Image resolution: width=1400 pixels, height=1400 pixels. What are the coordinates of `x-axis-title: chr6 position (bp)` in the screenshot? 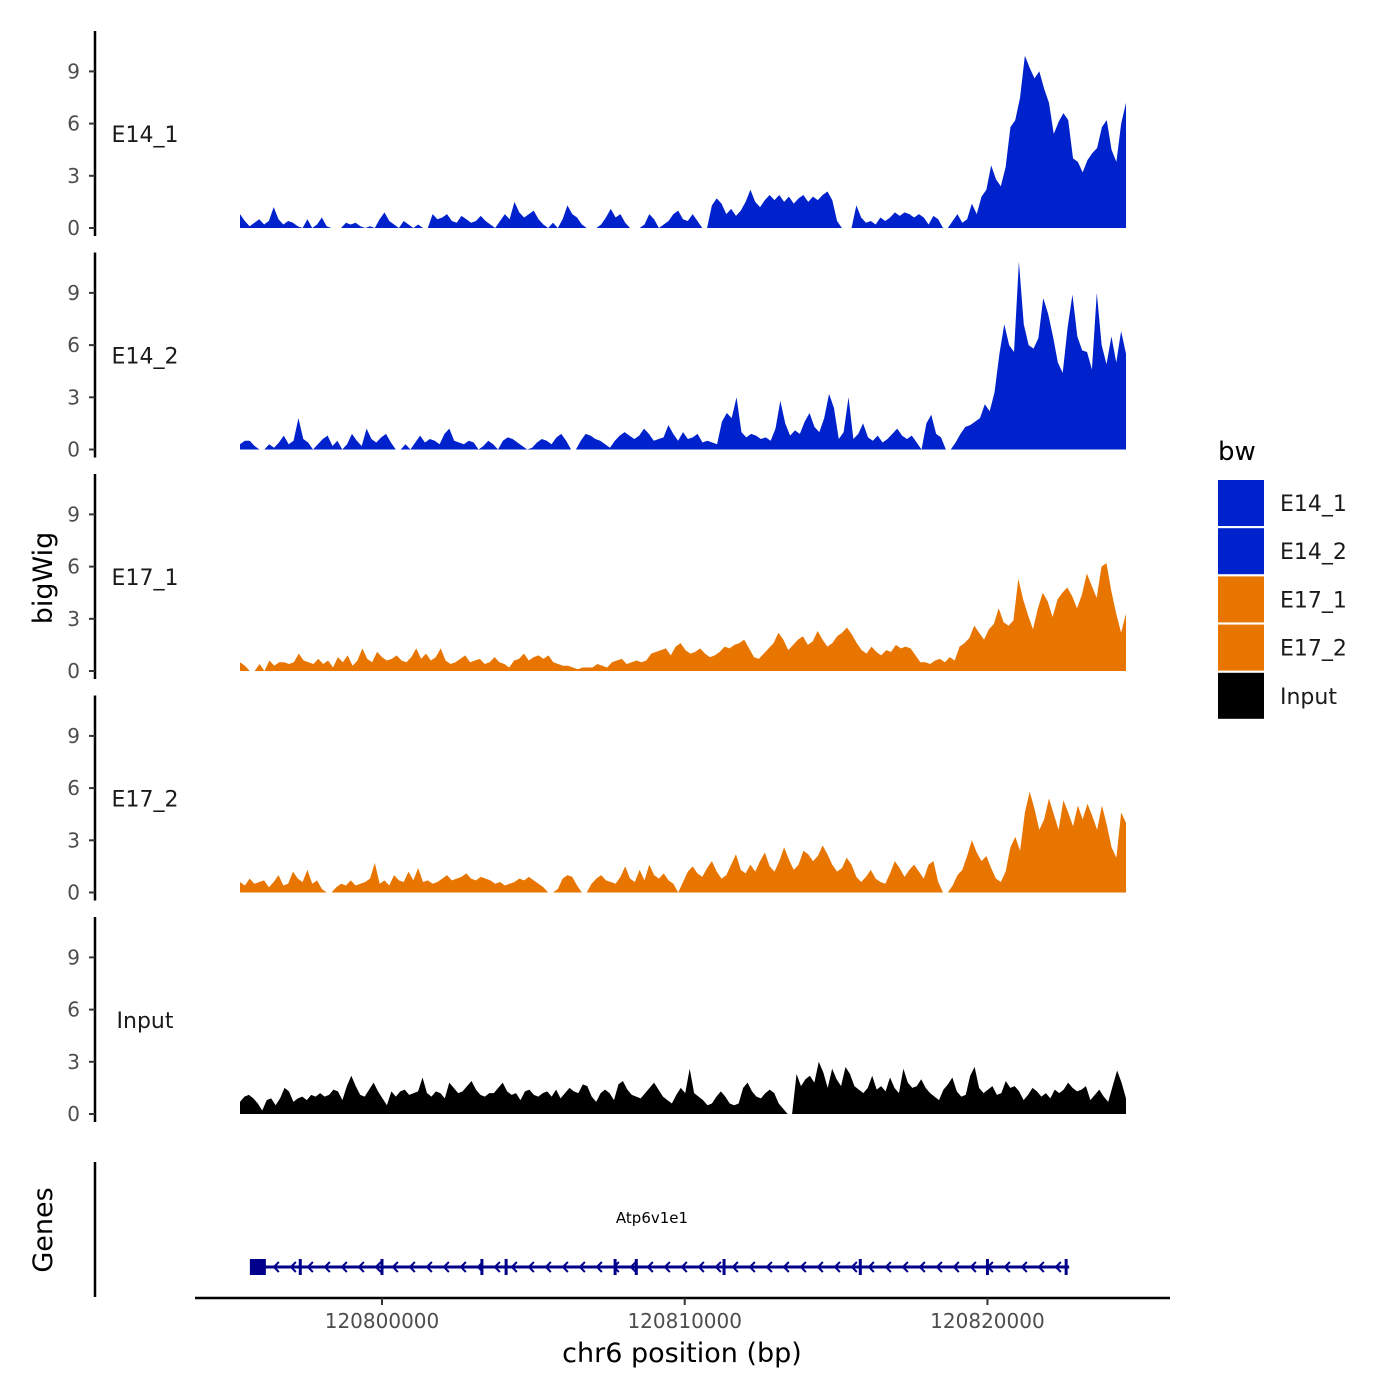 It's located at (682, 1353).